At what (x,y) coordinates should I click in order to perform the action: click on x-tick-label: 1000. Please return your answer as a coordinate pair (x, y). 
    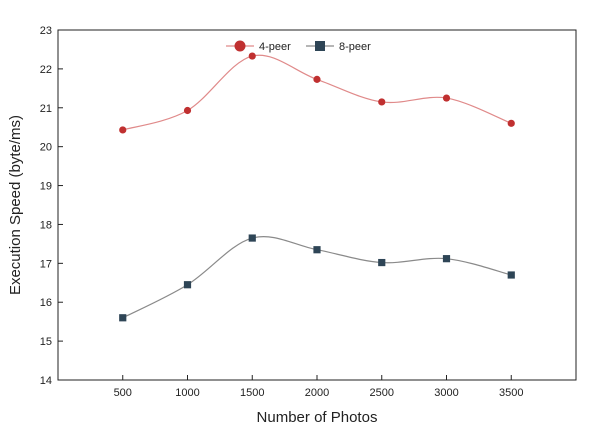
    Looking at the image, I should click on (187, 393).